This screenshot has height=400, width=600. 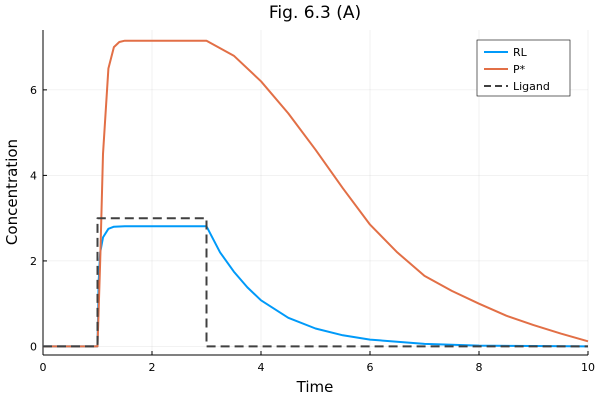 What do you see at coordinates (43, 367) in the screenshot?
I see `x-tick-label: 0` at bounding box center [43, 367].